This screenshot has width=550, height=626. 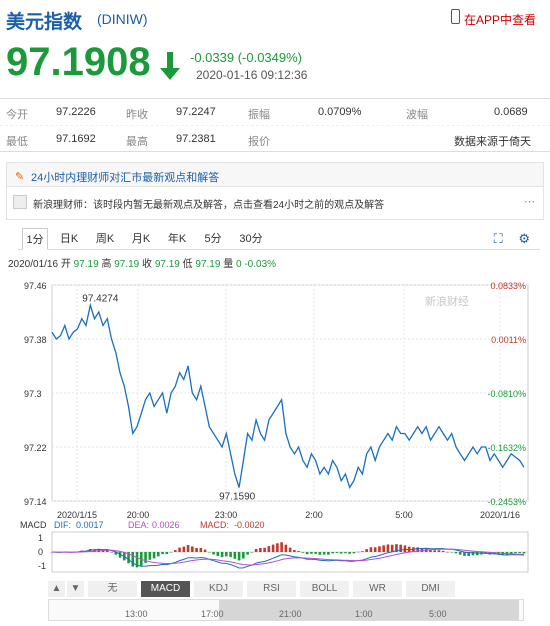 I want to click on more-icon: ⋯, so click(x=529, y=202).